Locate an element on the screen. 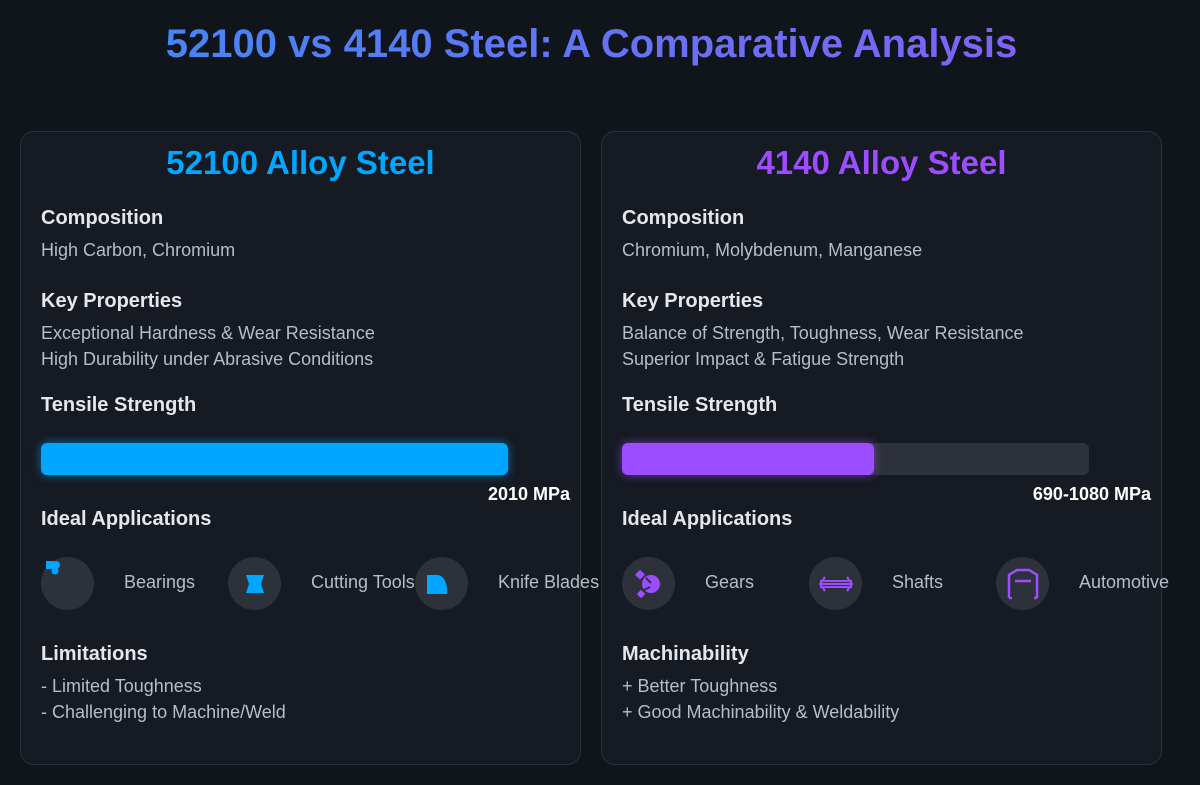 This screenshot has width=1200, height=785. shaft-icon is located at coordinates (835, 583).